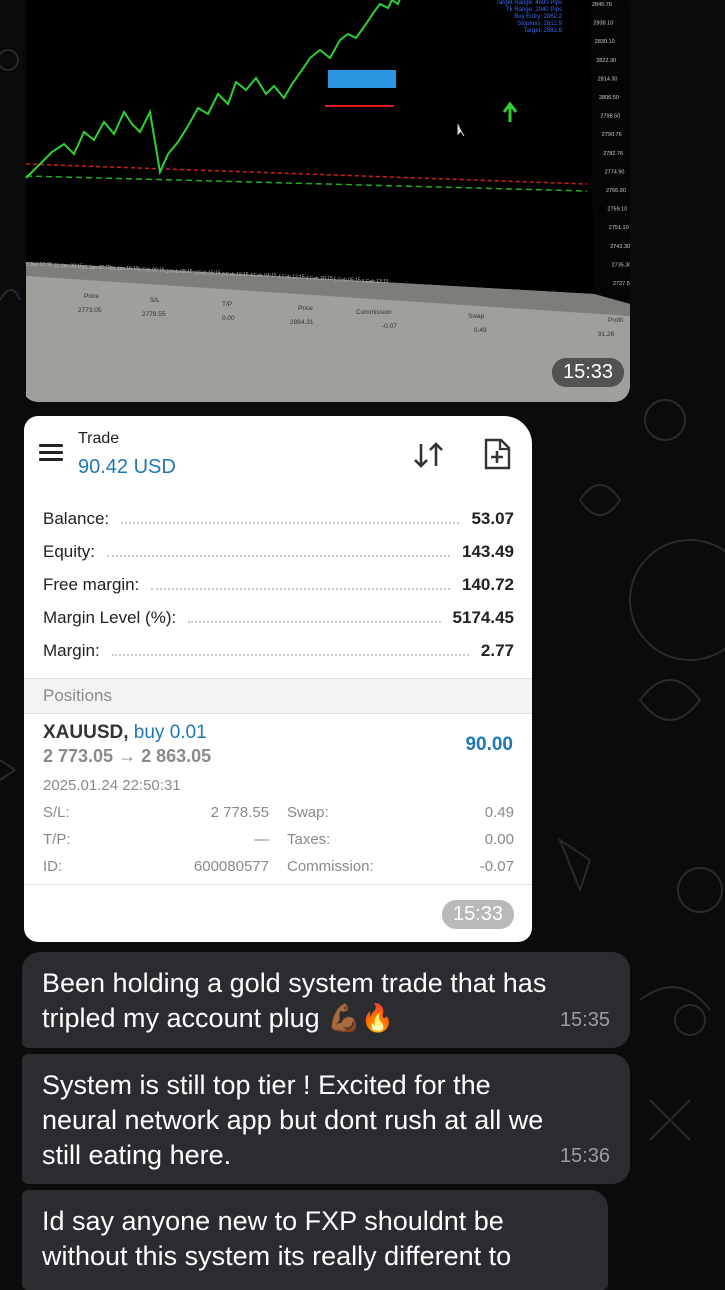 This screenshot has height=1290, width=725. Describe the element at coordinates (476, 316) in the screenshot. I see `table-header-label: Swap` at that location.